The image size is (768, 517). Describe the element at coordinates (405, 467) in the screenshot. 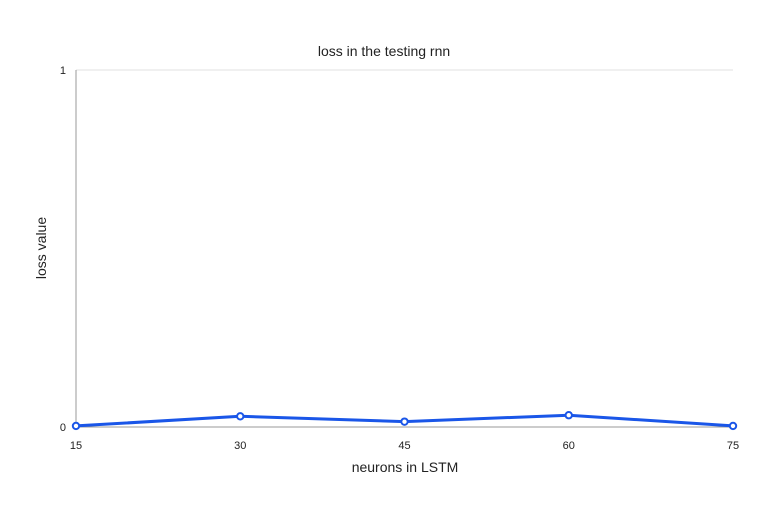

I see `x-axis-label: neurons in LSTM` at that location.